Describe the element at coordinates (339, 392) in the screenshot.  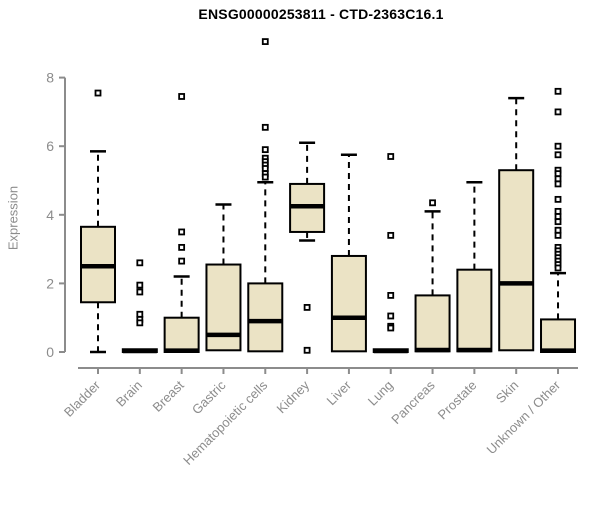
I see `x-tick-label: Liver` at that location.